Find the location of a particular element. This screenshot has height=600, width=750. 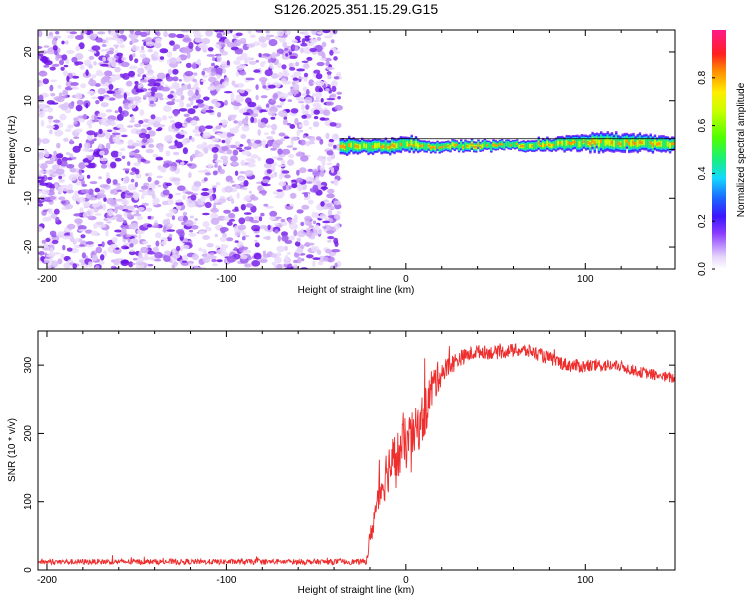

spectrogram-x-tick-label: -200 is located at coordinates (47, 279).